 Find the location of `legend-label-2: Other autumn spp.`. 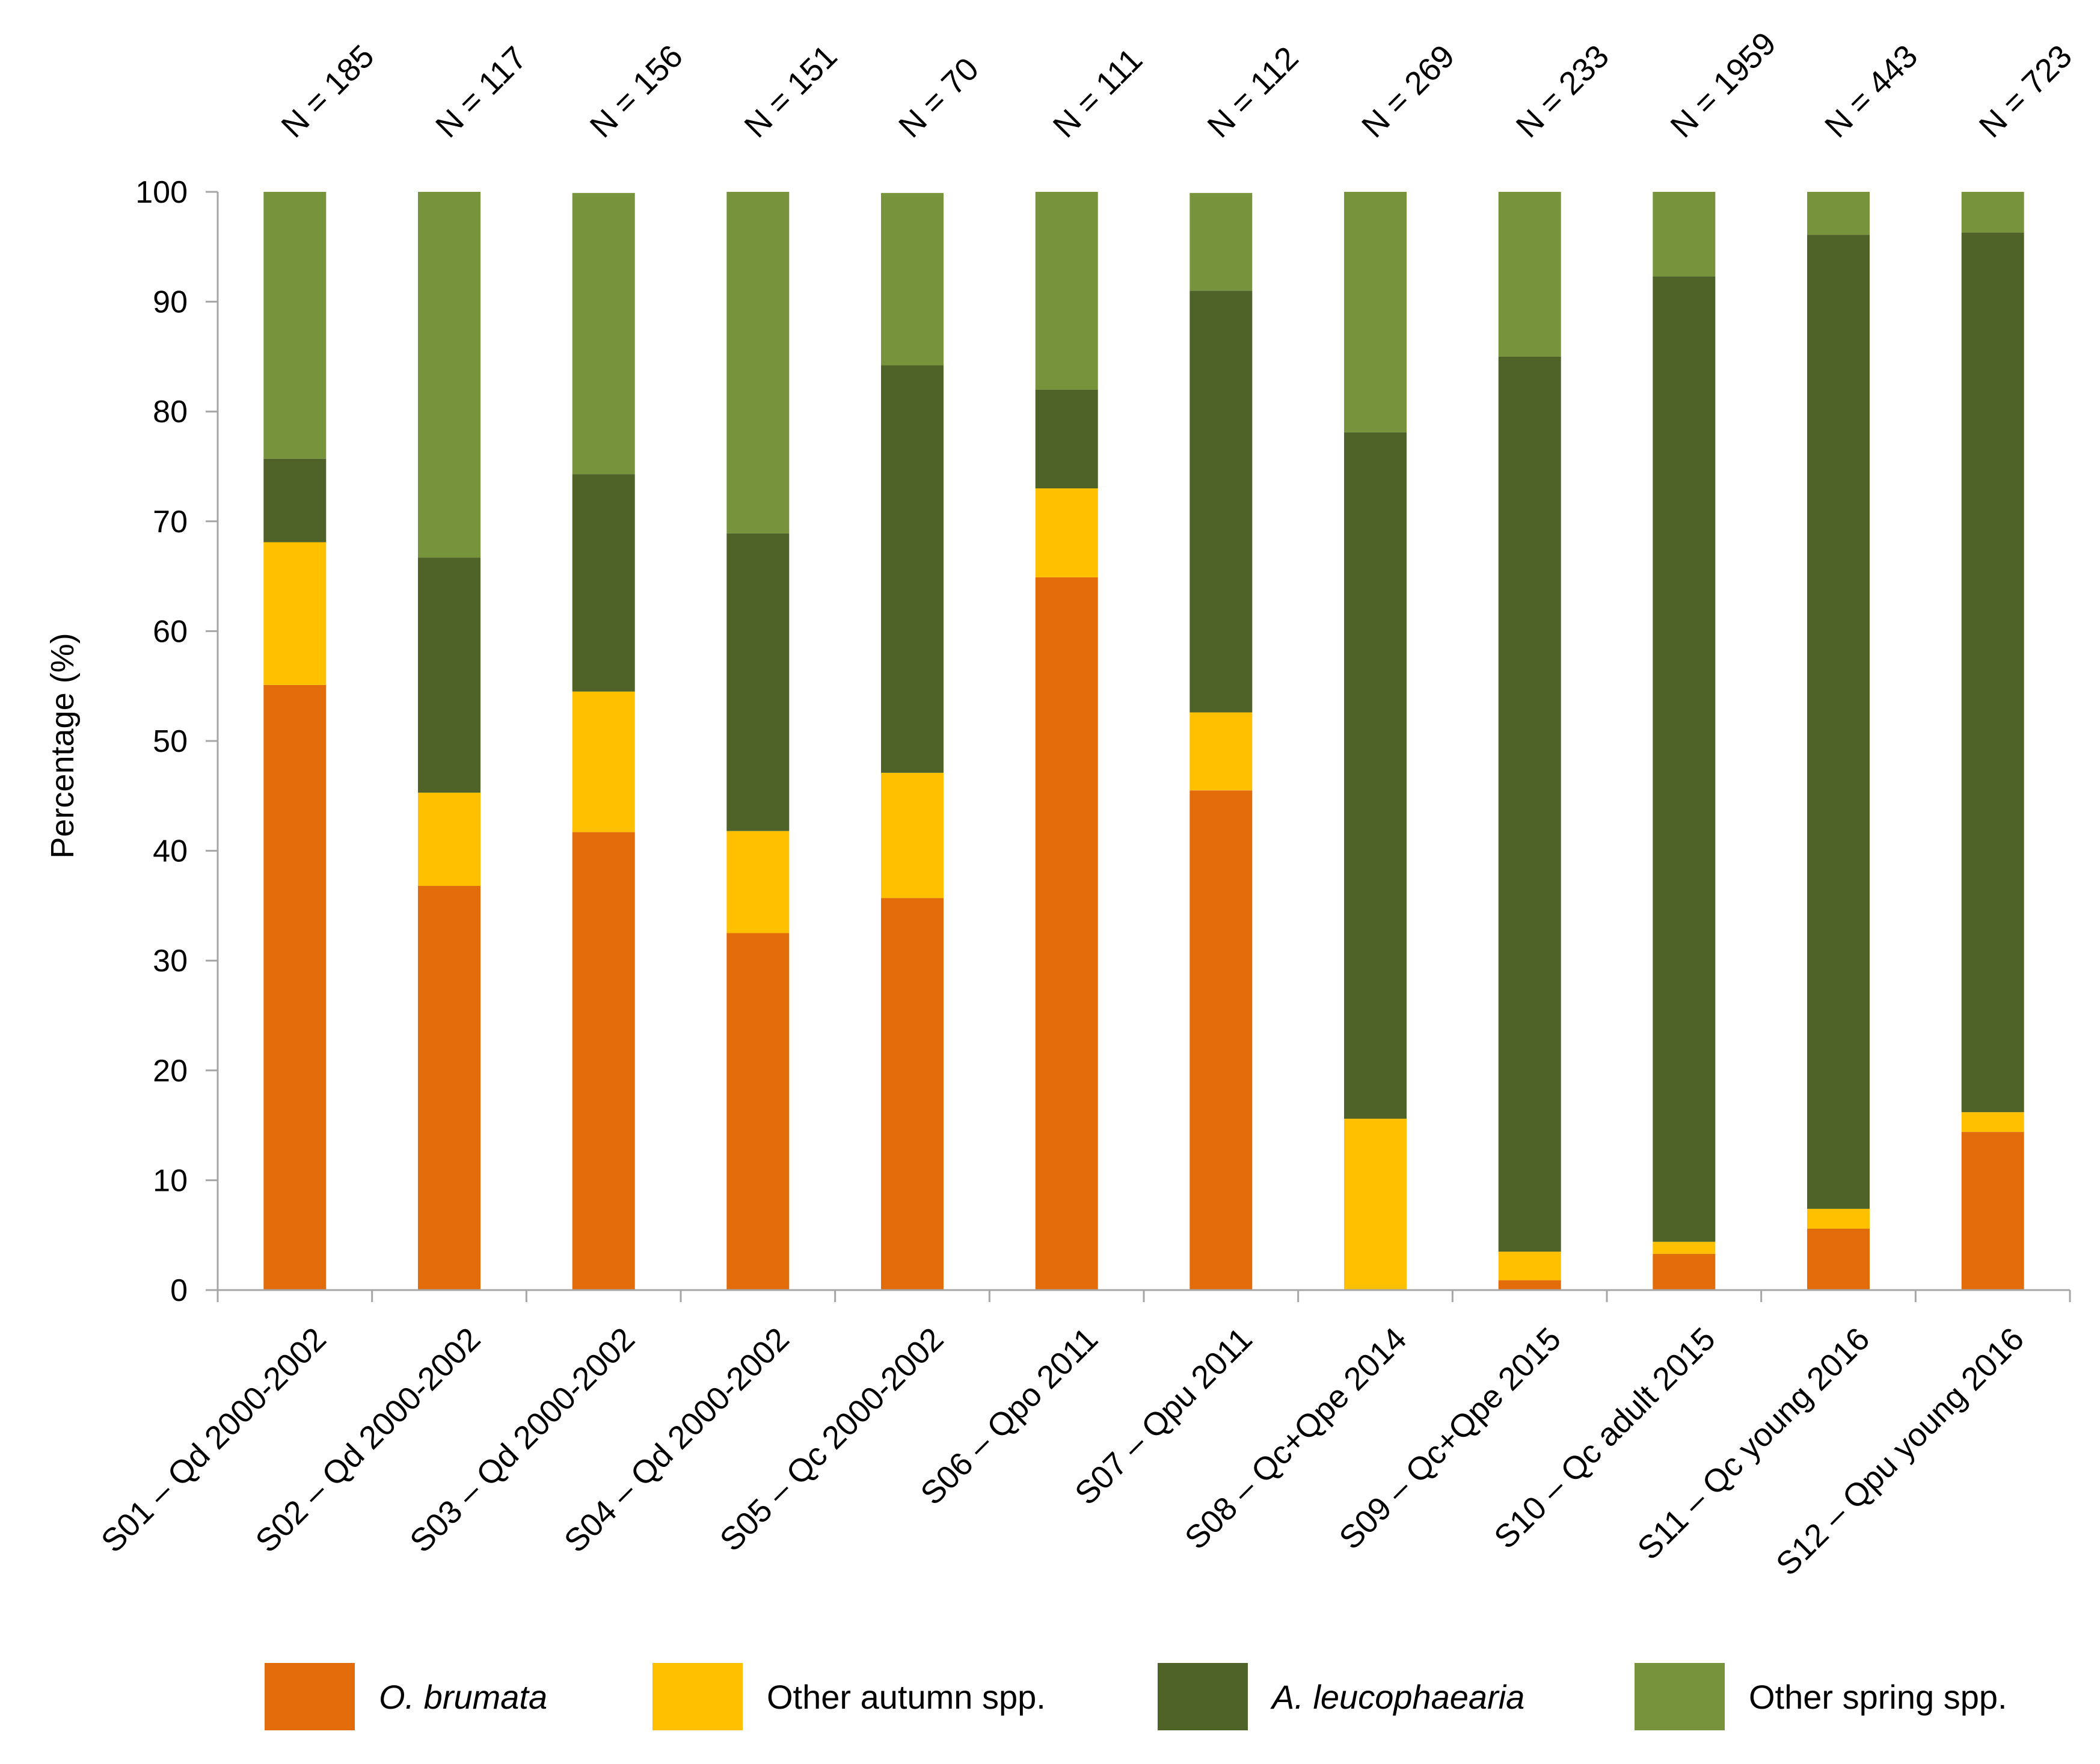

legend-label-2: Other autumn spp. is located at coordinates (906, 1697).